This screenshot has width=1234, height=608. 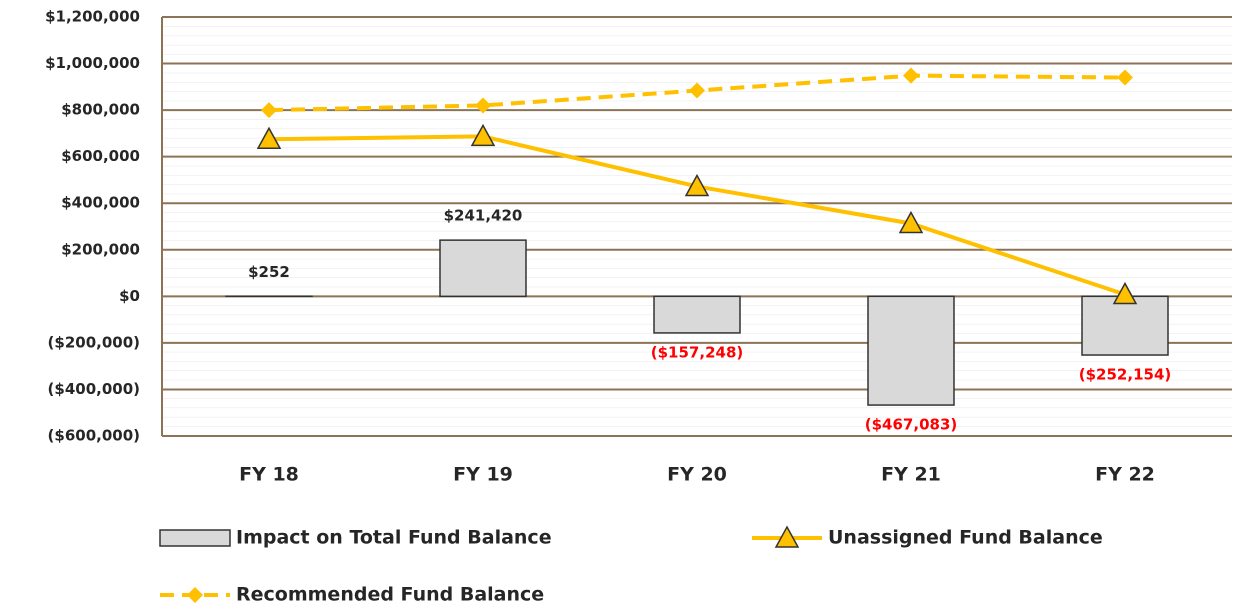 I want to click on y-tick-label: ($400,000), so click(x=94, y=389).